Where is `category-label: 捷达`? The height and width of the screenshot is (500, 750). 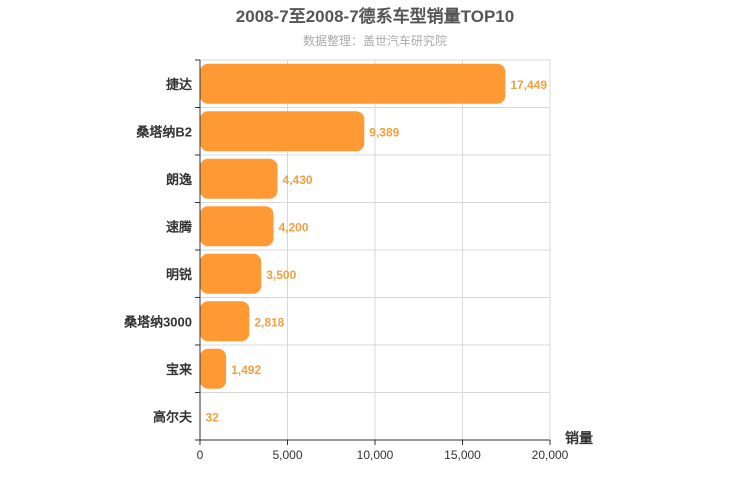 category-label: 捷达 is located at coordinates (179, 84).